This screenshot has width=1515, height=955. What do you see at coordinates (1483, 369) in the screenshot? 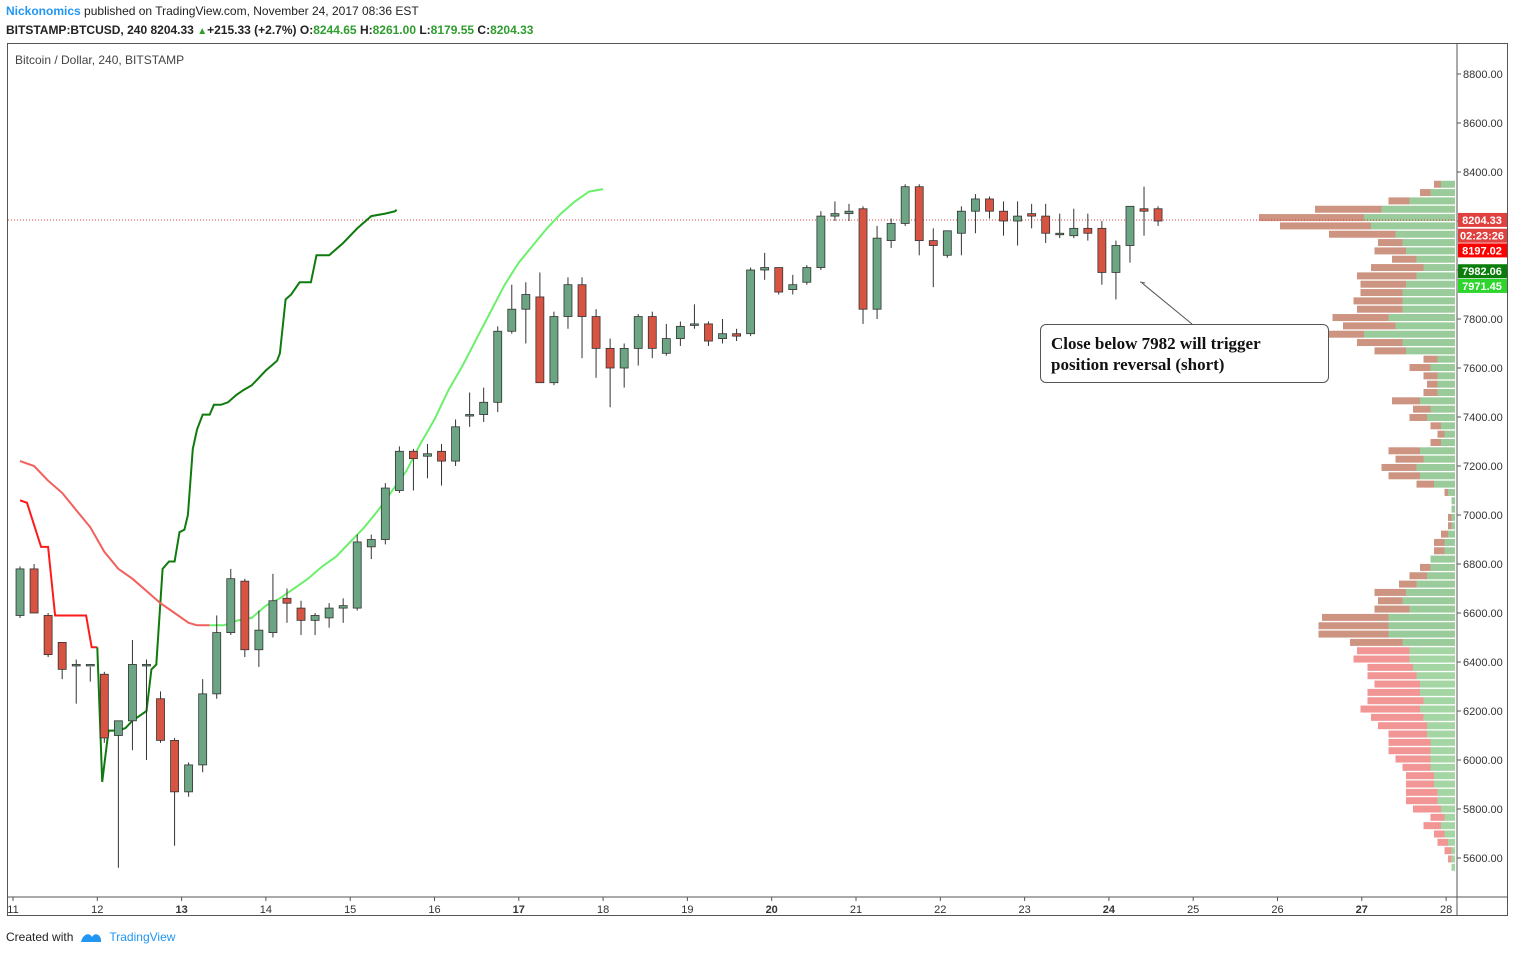
I see `y-tick-label: 7600.00` at bounding box center [1483, 369].